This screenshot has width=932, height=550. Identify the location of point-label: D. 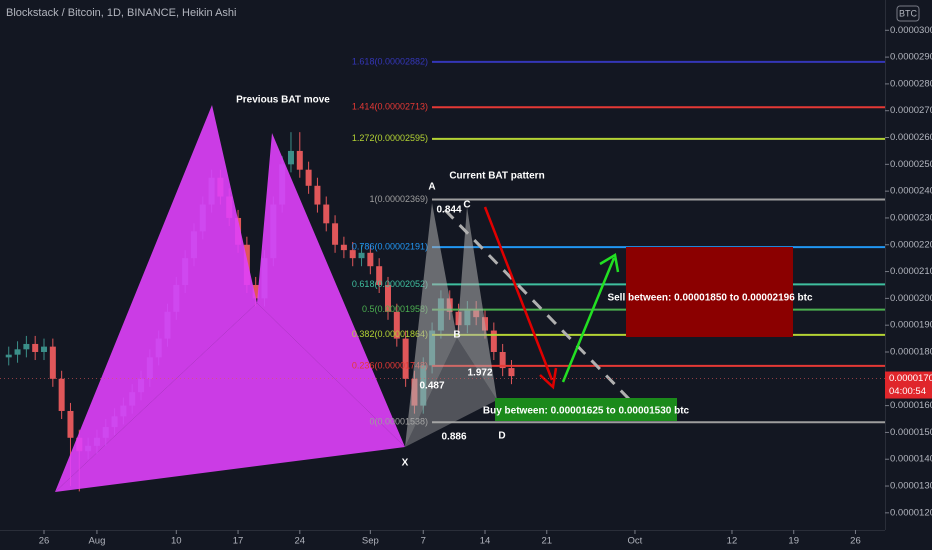
(501, 436).